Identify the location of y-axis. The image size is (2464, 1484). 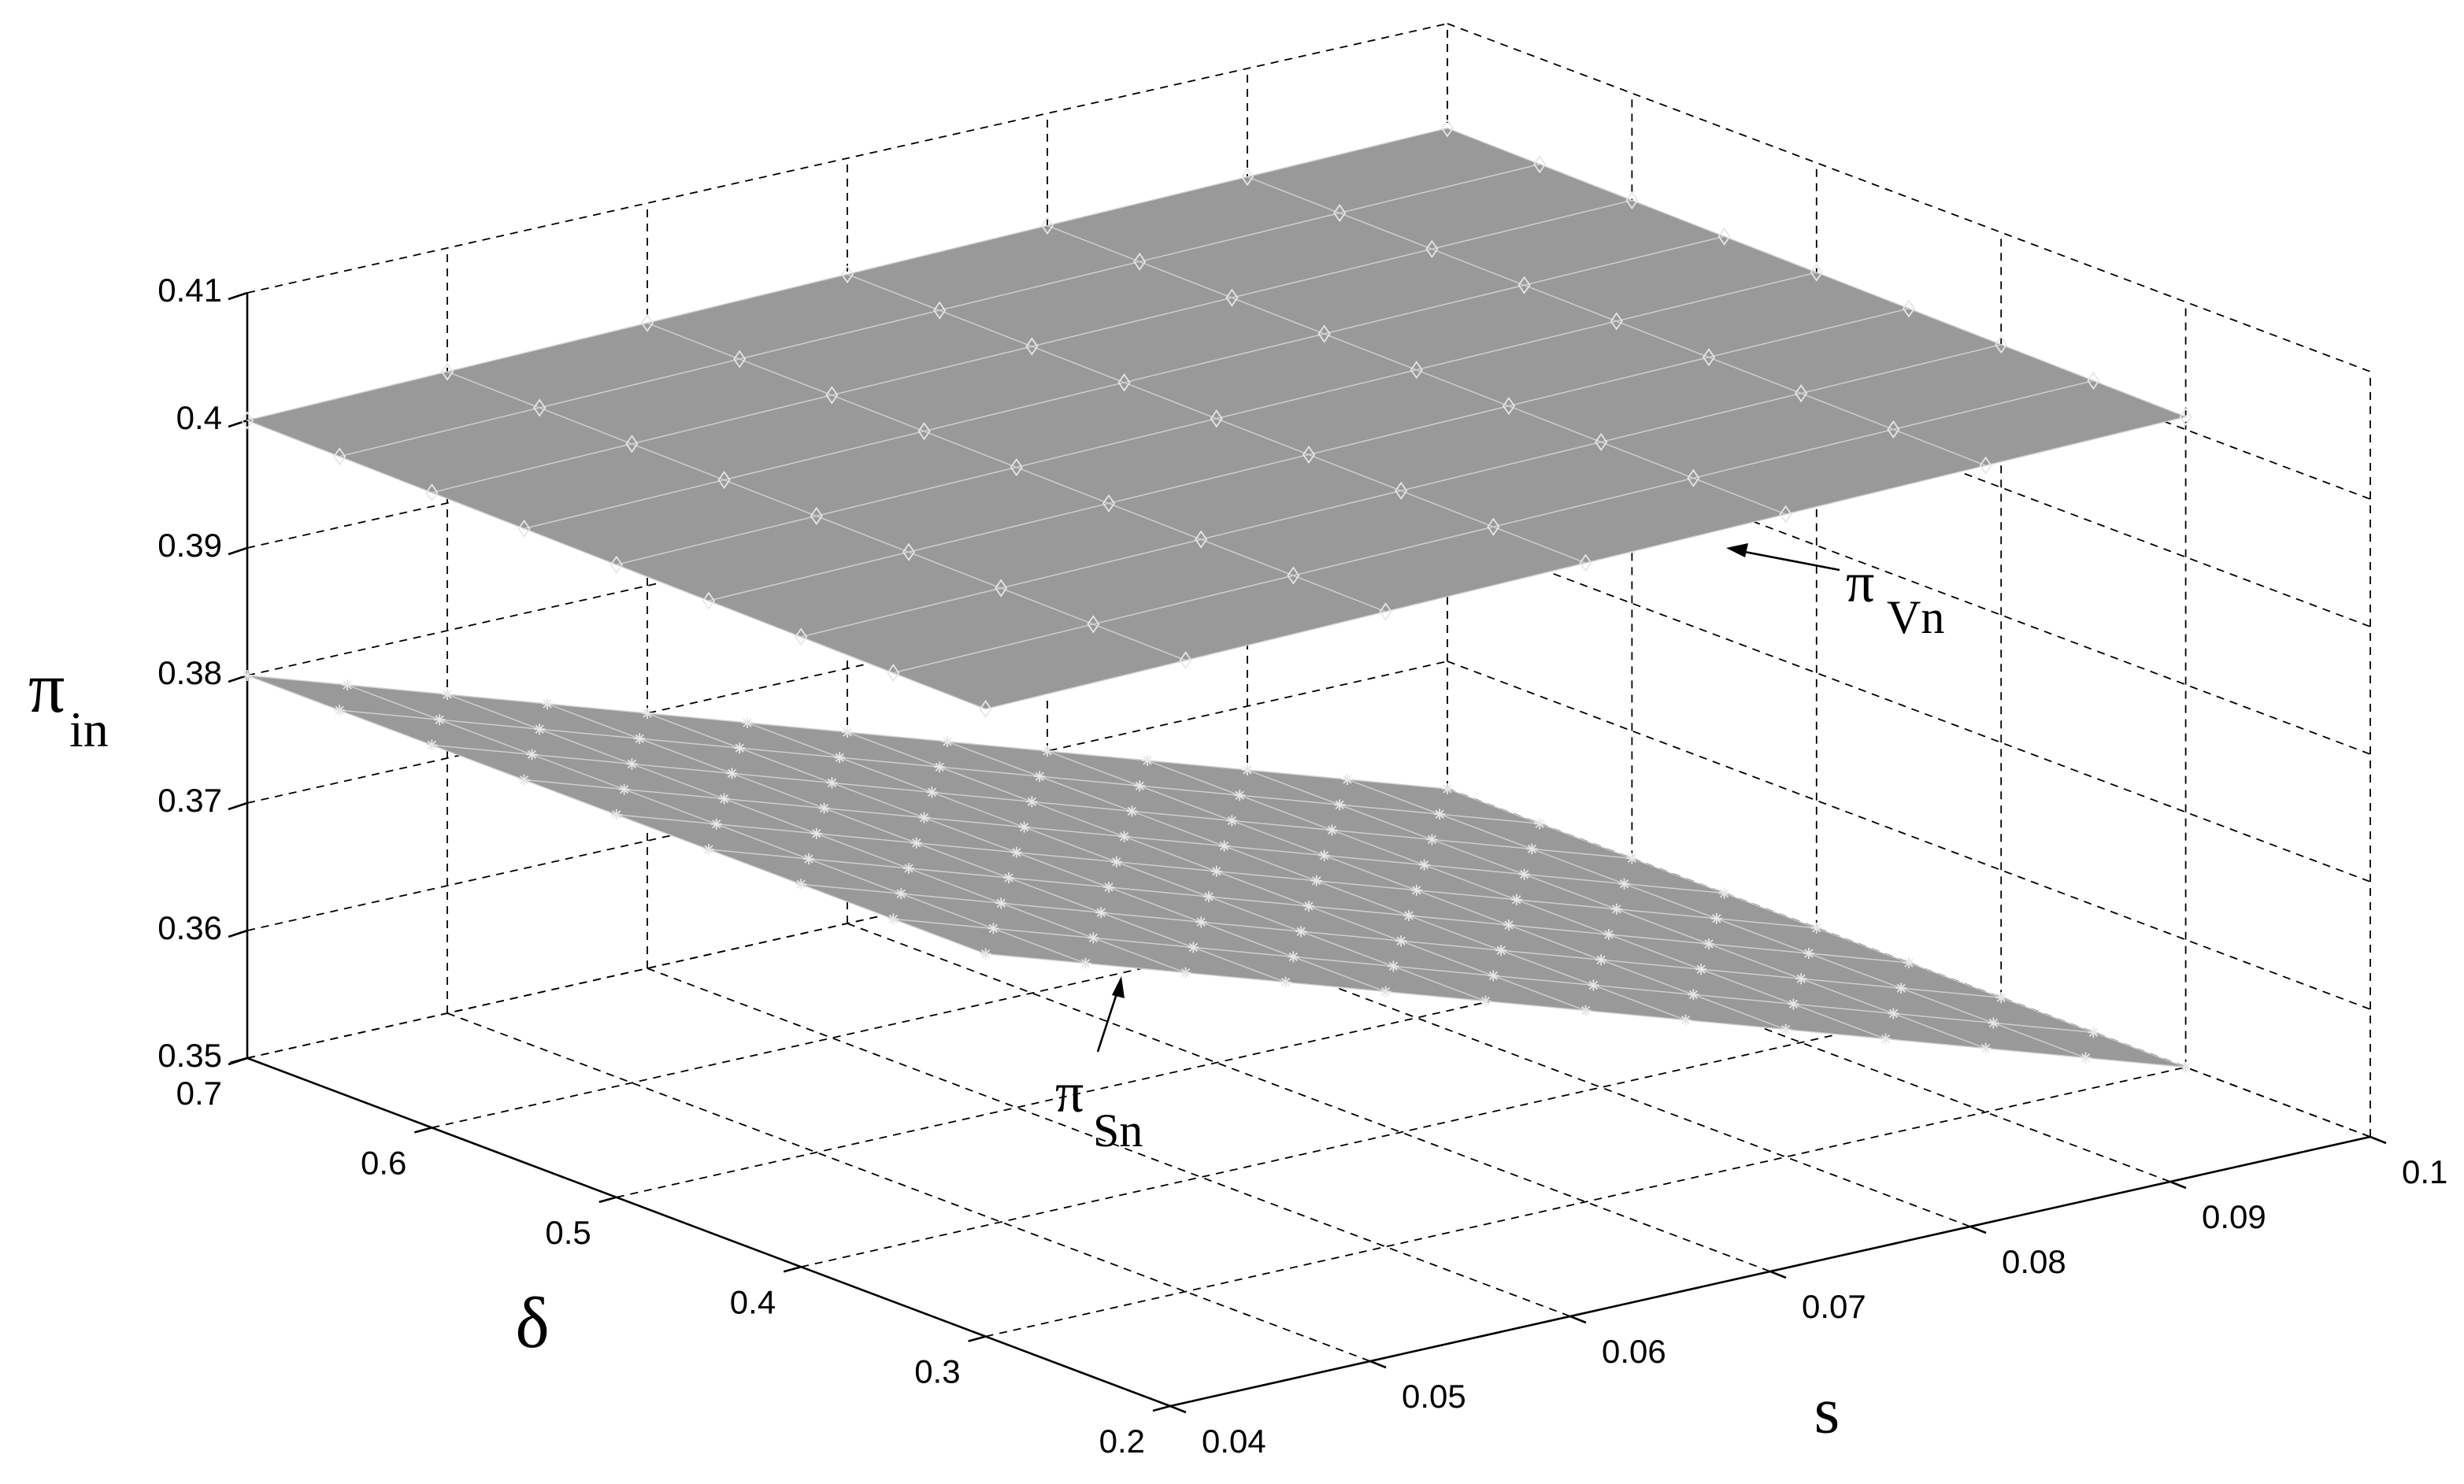
(708, 1232).